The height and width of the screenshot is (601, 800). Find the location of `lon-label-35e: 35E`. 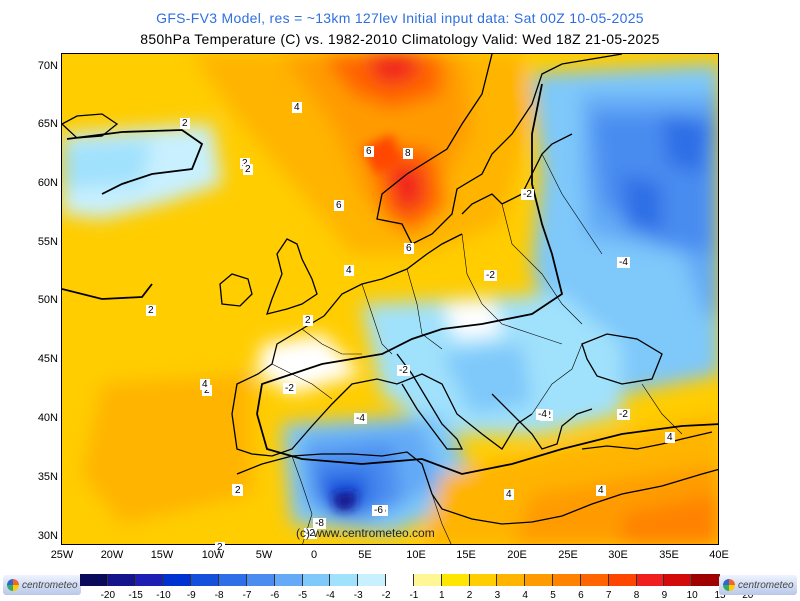

lon-label-35e: 35E is located at coordinates (669, 555).